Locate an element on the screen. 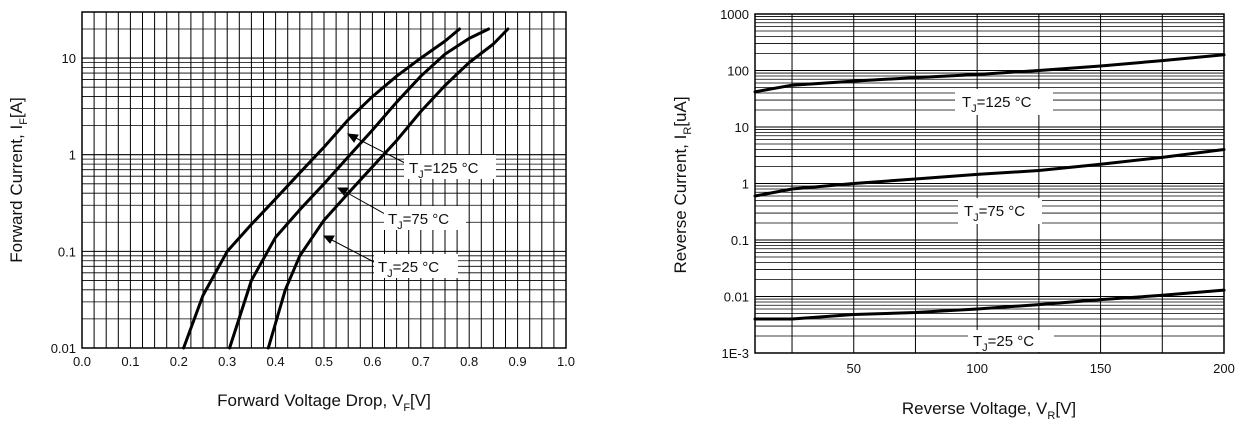 This screenshot has height=425, width=1247. arrowhead-25c is located at coordinates (328, 239).